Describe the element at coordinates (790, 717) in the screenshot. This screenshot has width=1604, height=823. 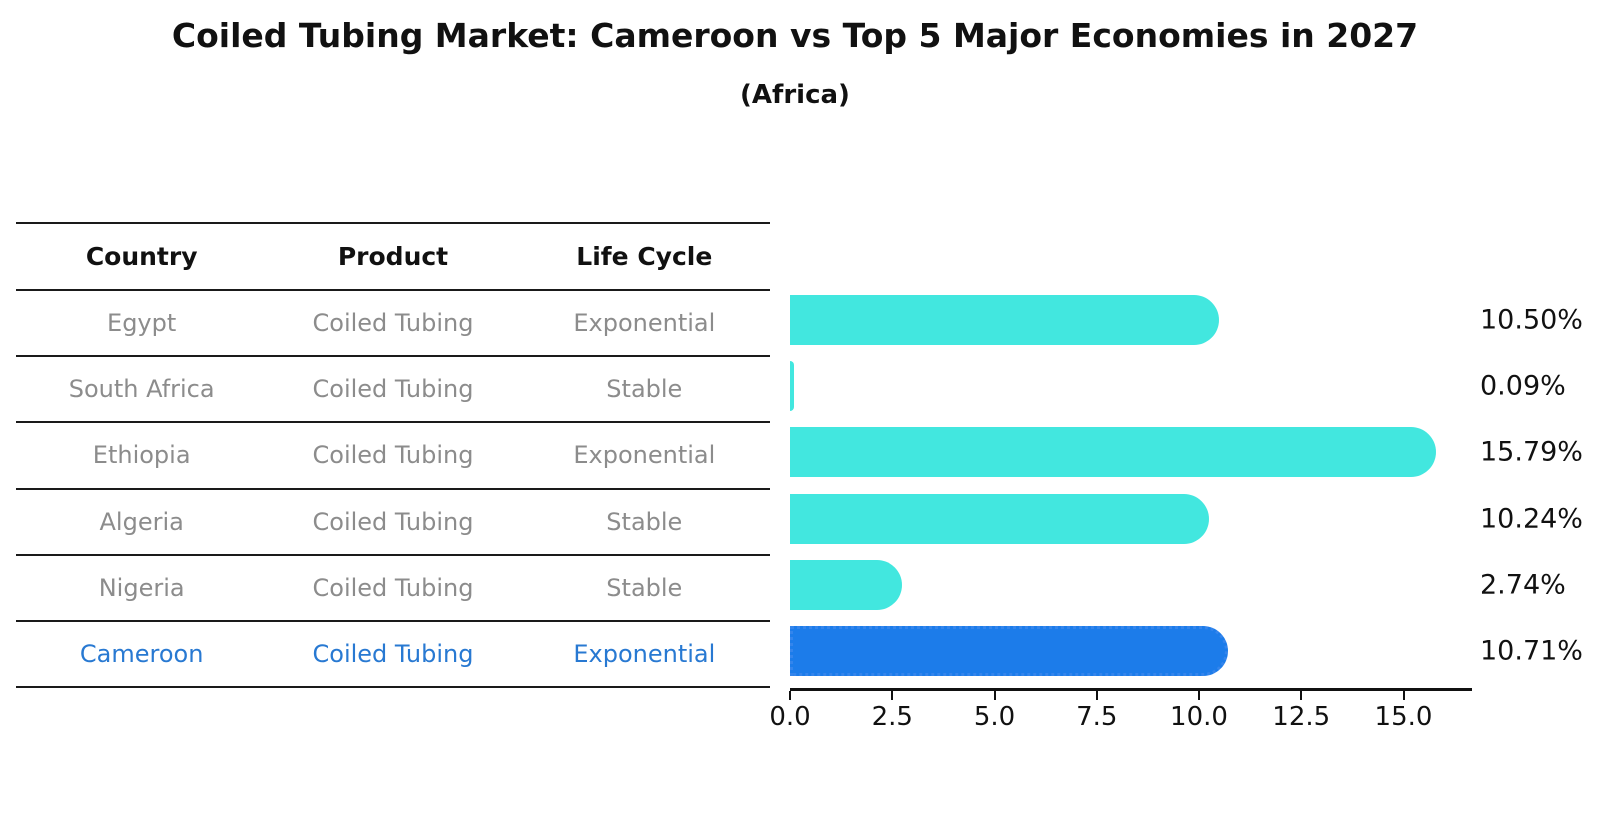
I see `x-tick-label: 0.0` at that location.